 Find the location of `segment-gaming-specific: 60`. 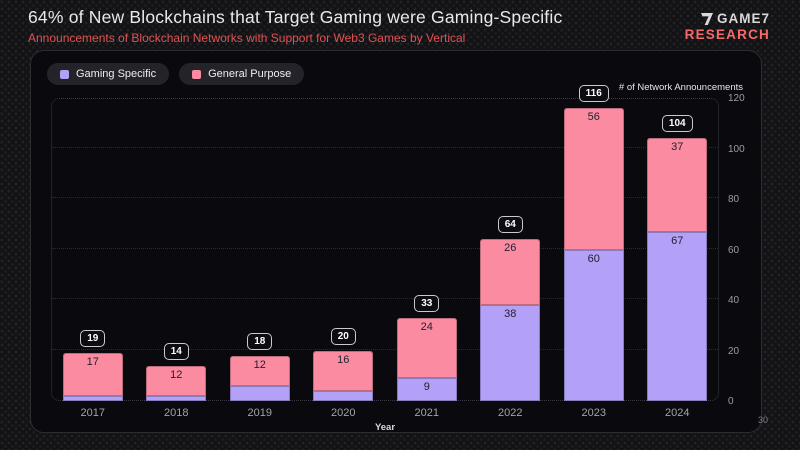

segment-gaming-specific: 60 is located at coordinates (593, 325).